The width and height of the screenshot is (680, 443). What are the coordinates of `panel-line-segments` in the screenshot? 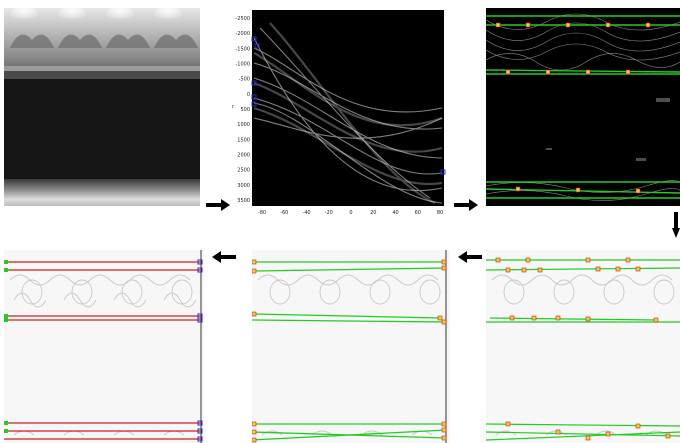 It's located at (583, 346).